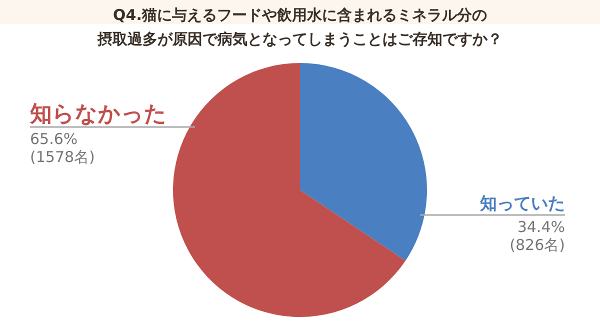 The image size is (600, 325). I want to click on data-label: 65.6% (1578名), so click(62, 148).